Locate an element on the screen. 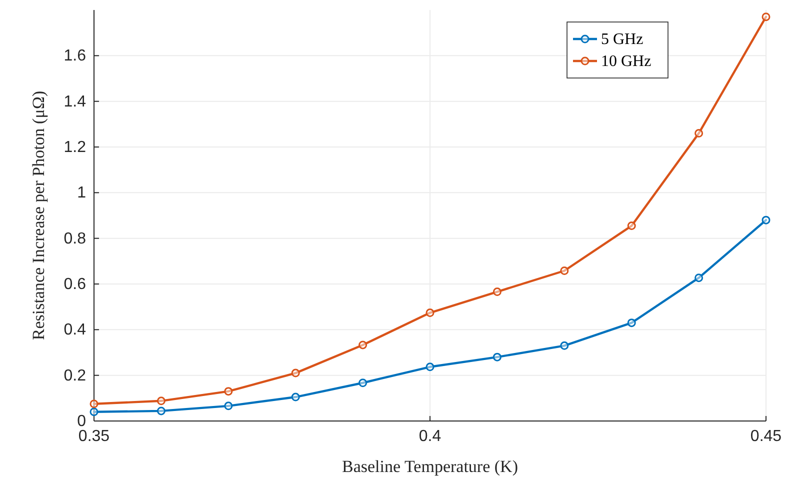 The width and height of the screenshot is (803, 482). y-tick-label: 1.2 is located at coordinates (75, 147).